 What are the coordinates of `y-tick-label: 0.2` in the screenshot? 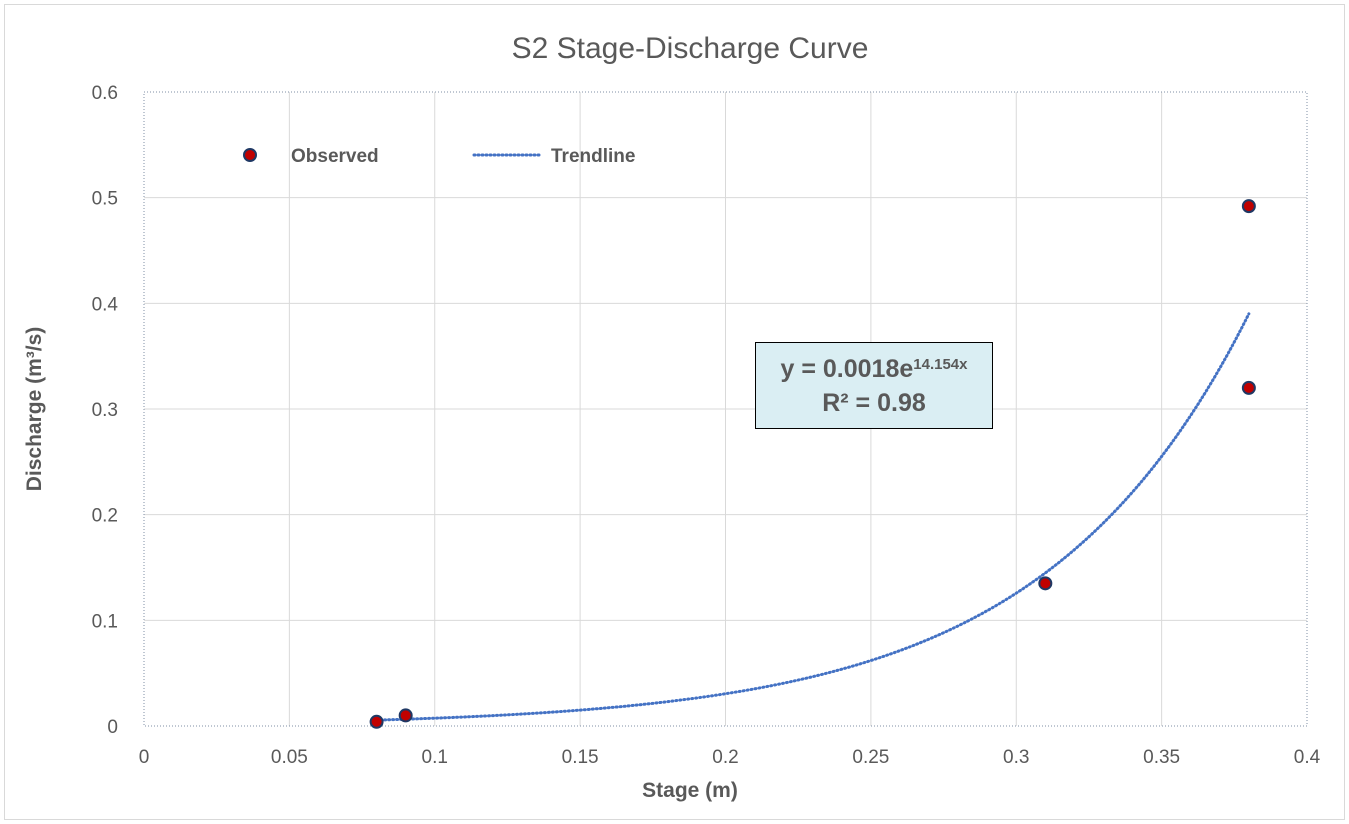 It's located at (105, 516).